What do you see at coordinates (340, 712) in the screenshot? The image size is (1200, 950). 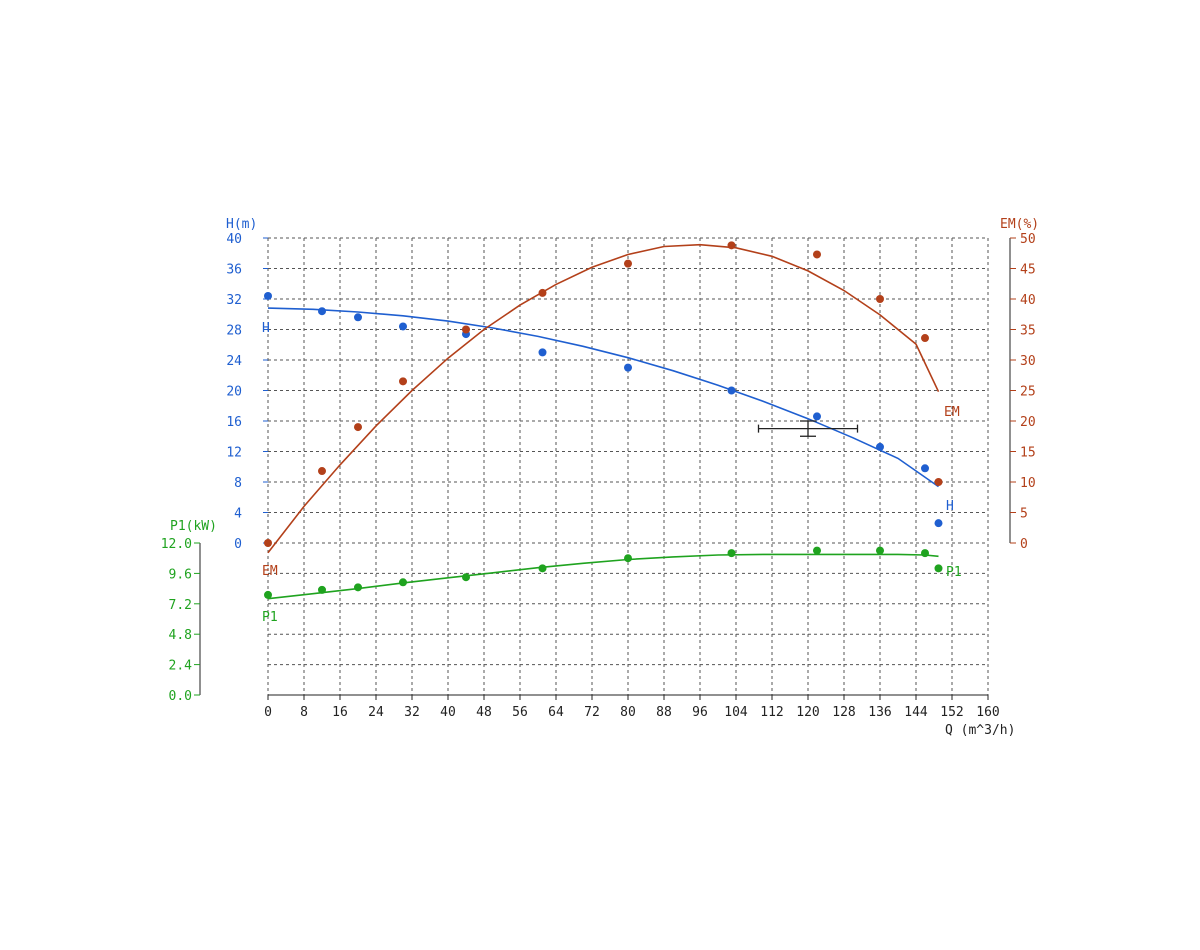 I see `x-tick-label: 16` at bounding box center [340, 712].